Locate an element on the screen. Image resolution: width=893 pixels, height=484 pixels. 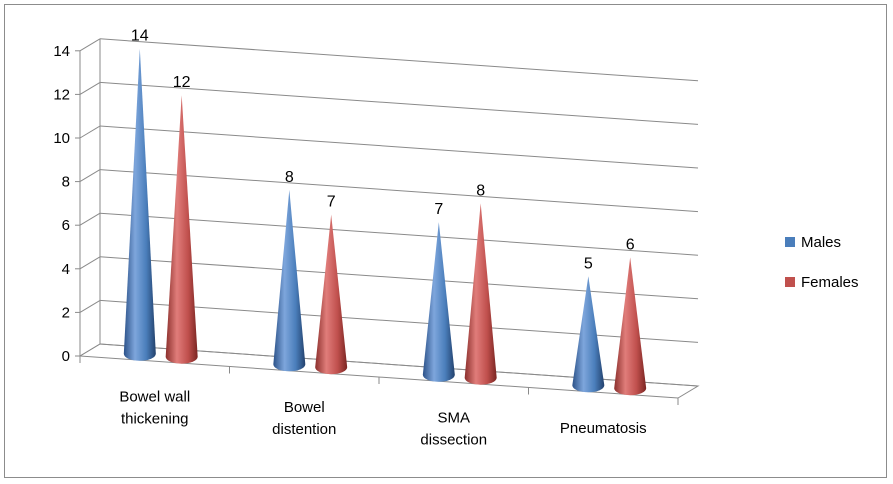
x-category-label: Pneumatosis is located at coordinates (603, 428).